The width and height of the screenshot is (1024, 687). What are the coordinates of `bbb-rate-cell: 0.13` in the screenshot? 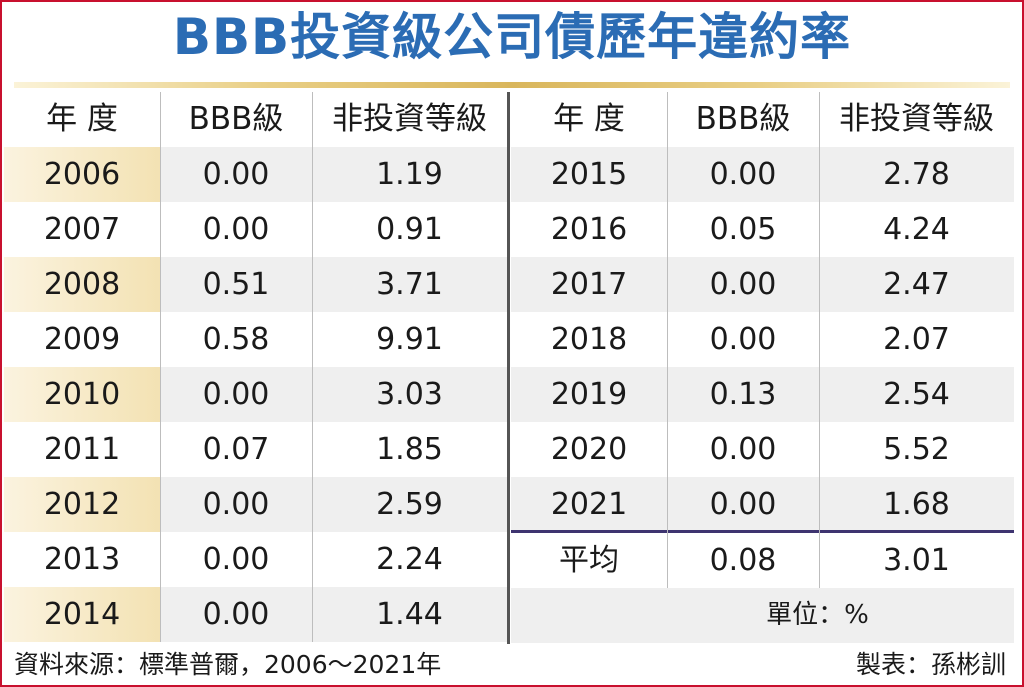 It's located at (743, 394).